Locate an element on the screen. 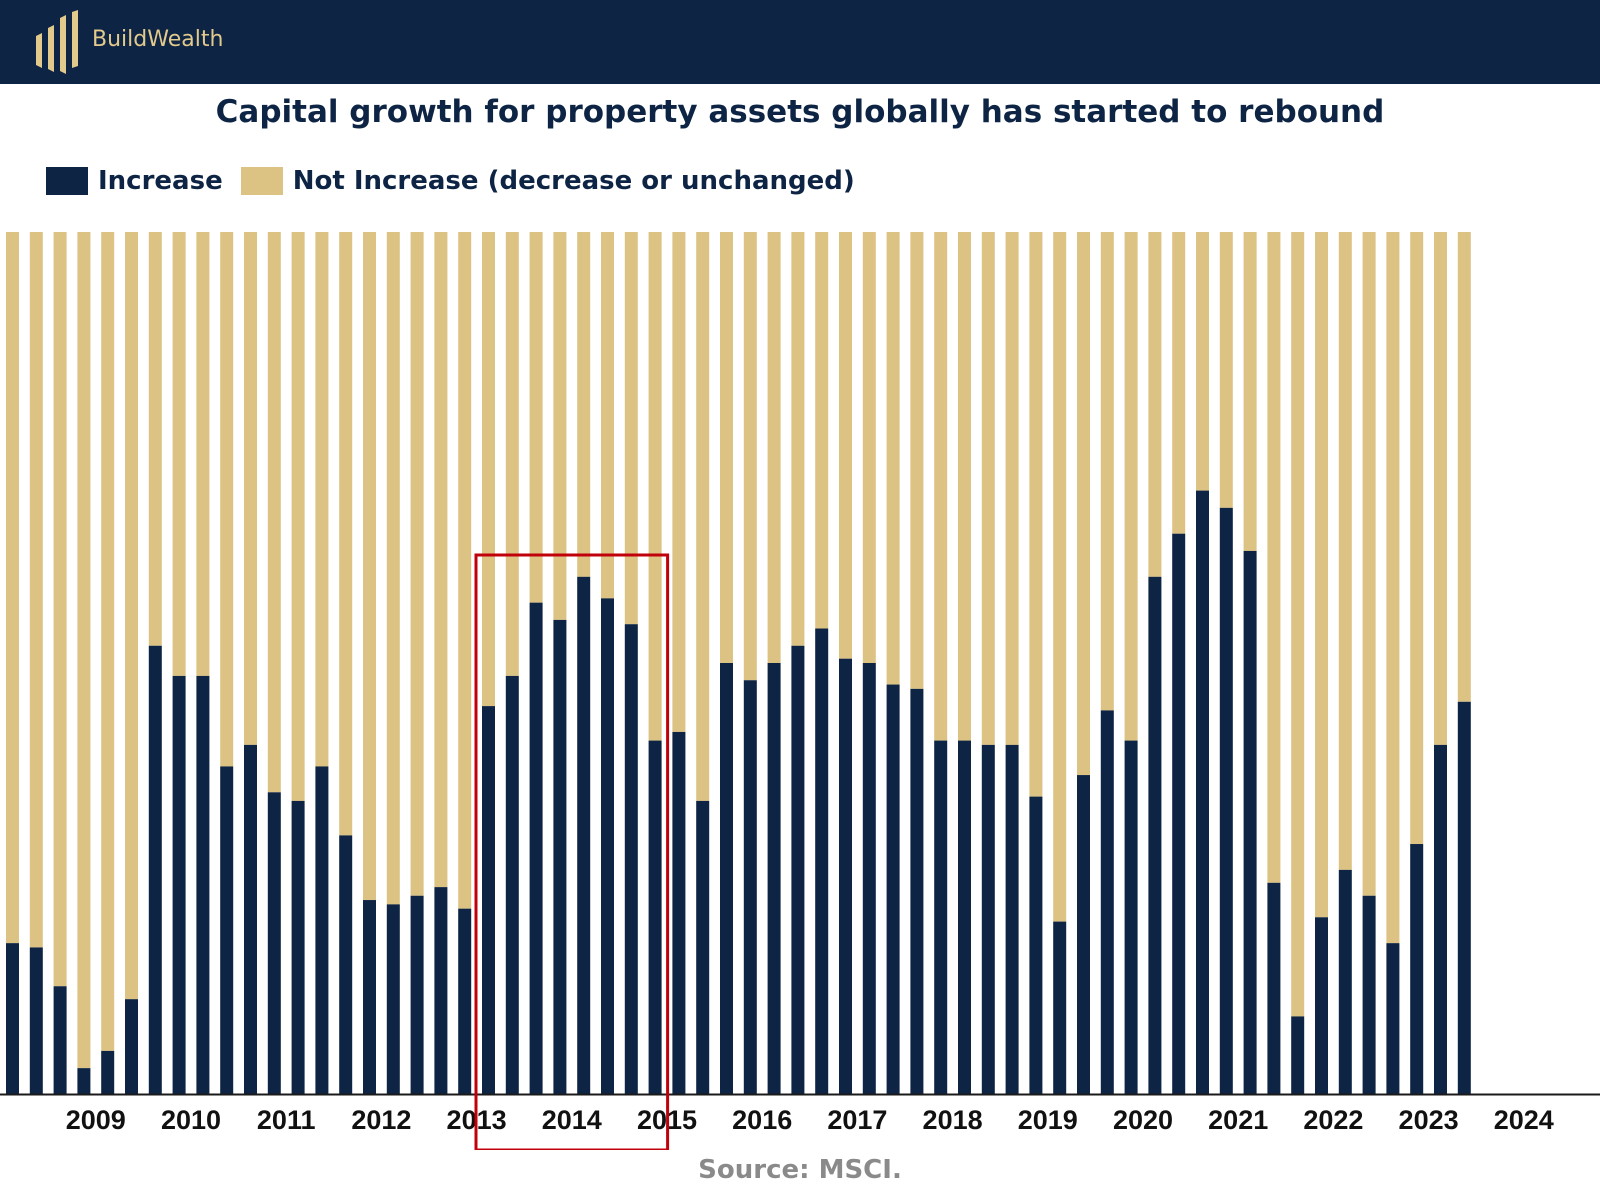 The image size is (1600, 1200). x-tick-label-2010: 2010 is located at coordinates (191, 1120).